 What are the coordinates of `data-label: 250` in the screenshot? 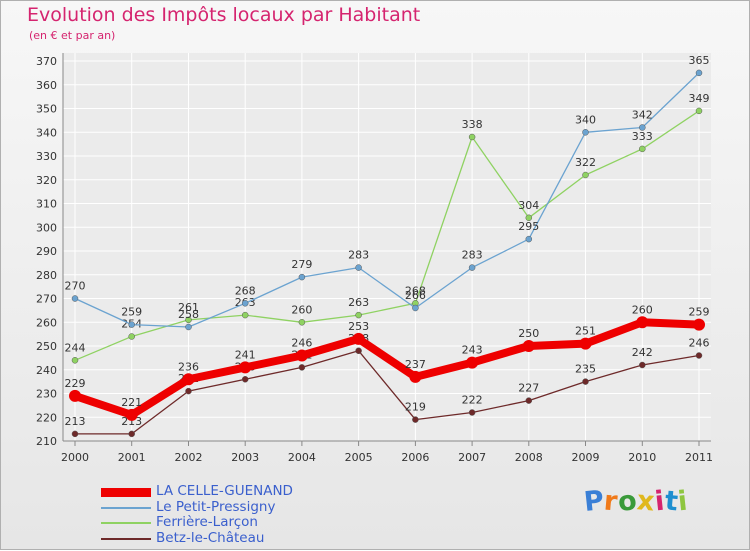 It's located at (528, 333).